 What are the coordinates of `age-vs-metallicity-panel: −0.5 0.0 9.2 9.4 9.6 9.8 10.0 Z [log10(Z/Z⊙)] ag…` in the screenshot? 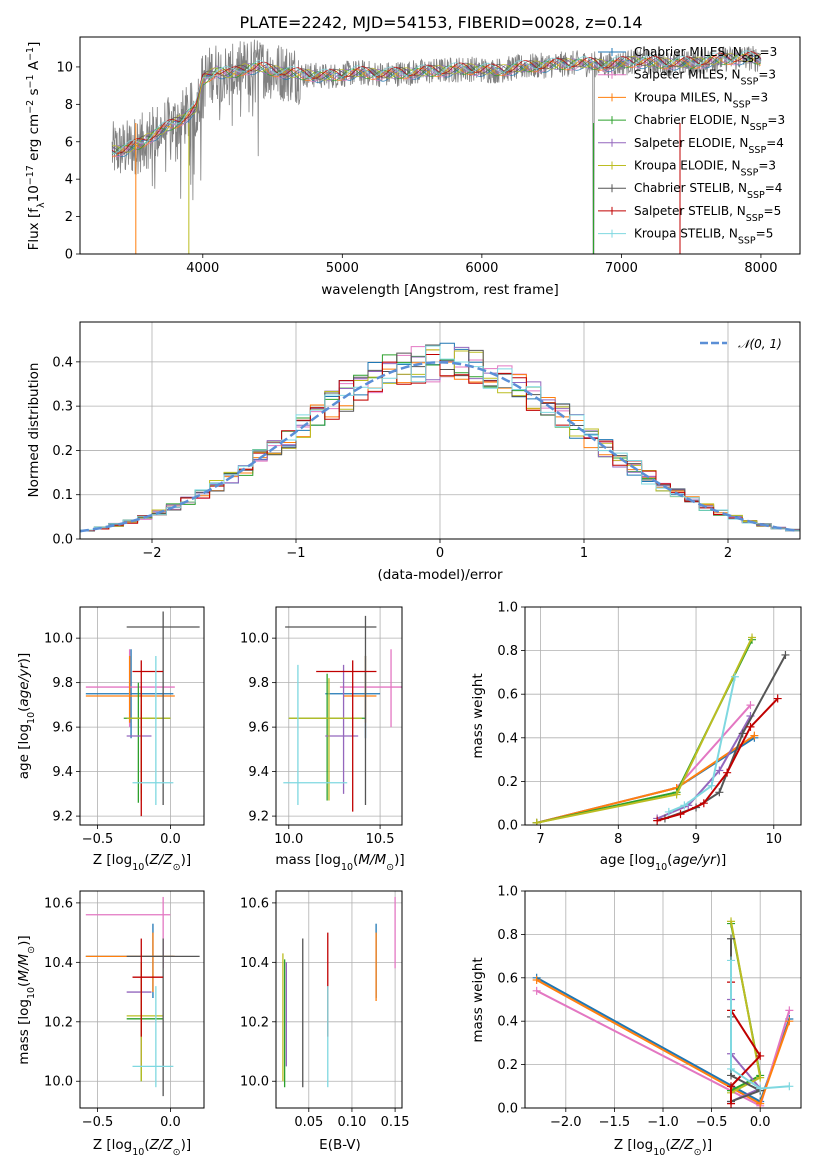 It's located at (110, 739).